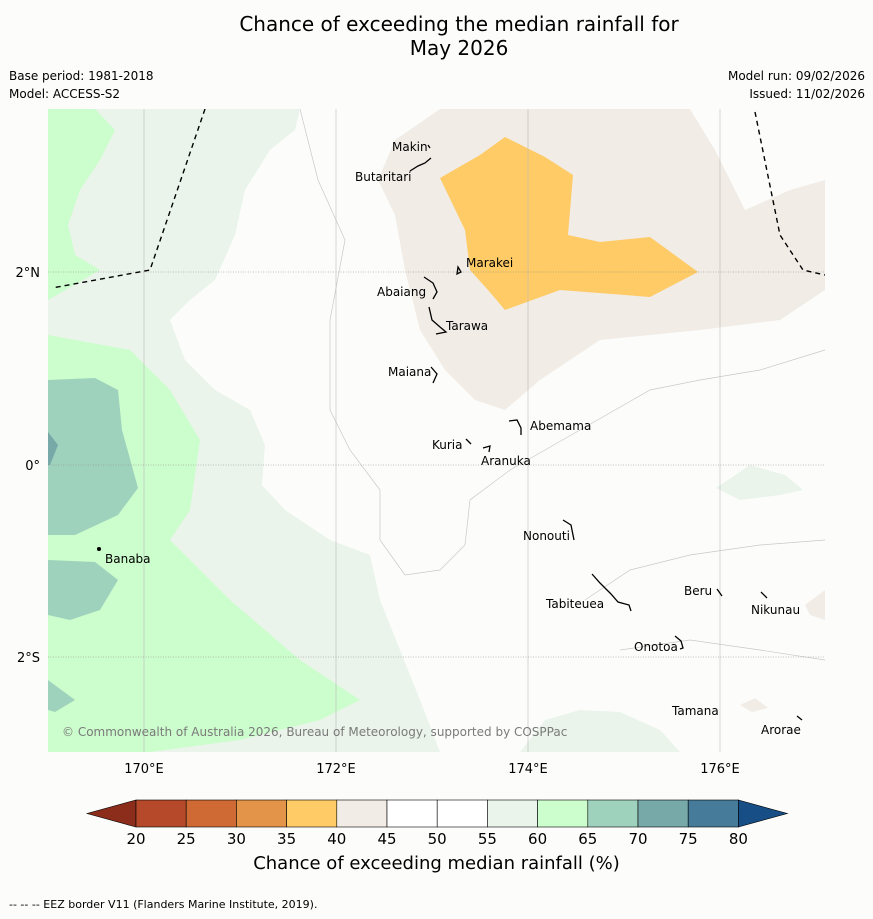 The width and height of the screenshot is (873, 919). What do you see at coordinates (799, 718) in the screenshot?
I see `arorae-outline` at bounding box center [799, 718].